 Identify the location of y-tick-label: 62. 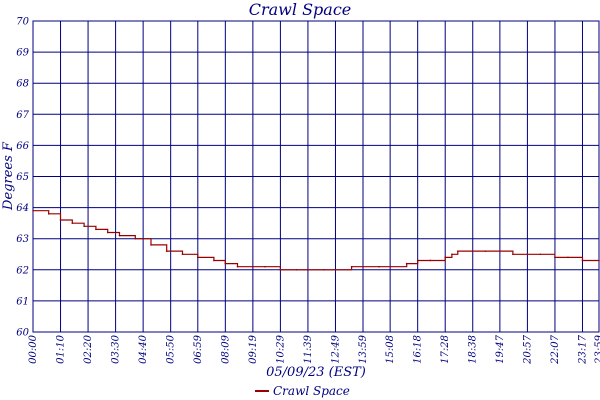
(22, 270).